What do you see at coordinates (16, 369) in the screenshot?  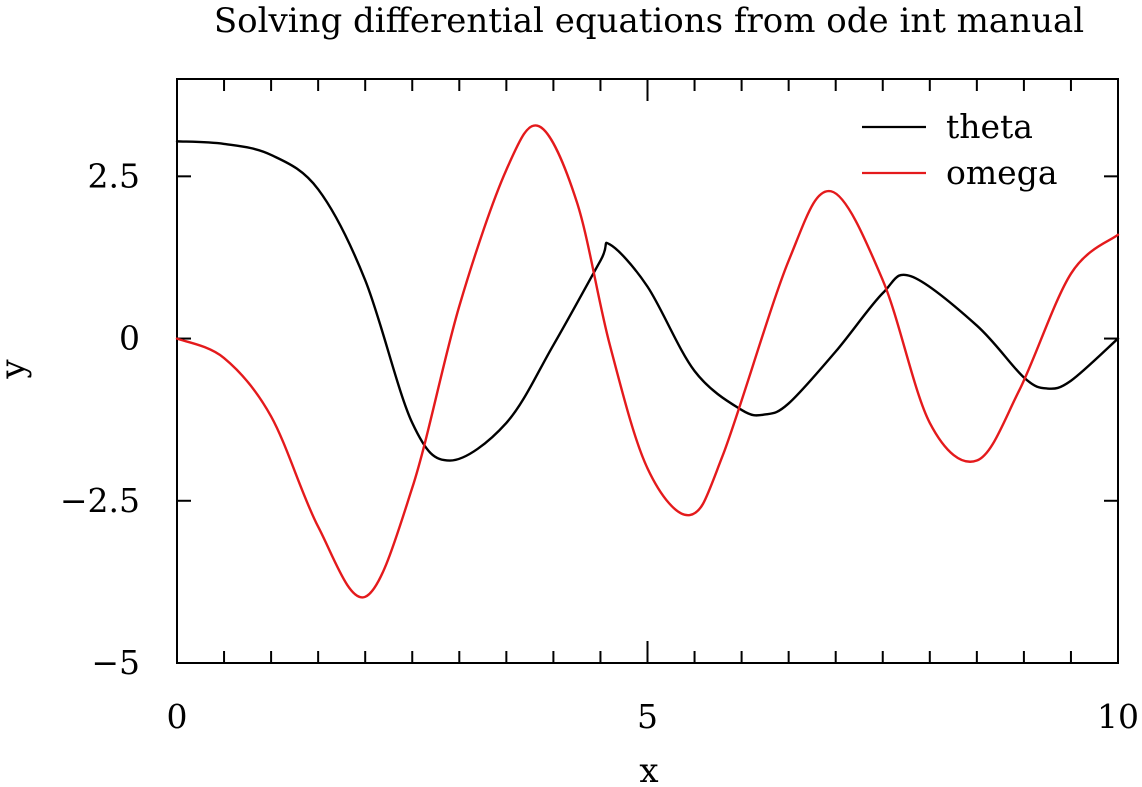 I see `y-axis-label: y` at bounding box center [16, 369].